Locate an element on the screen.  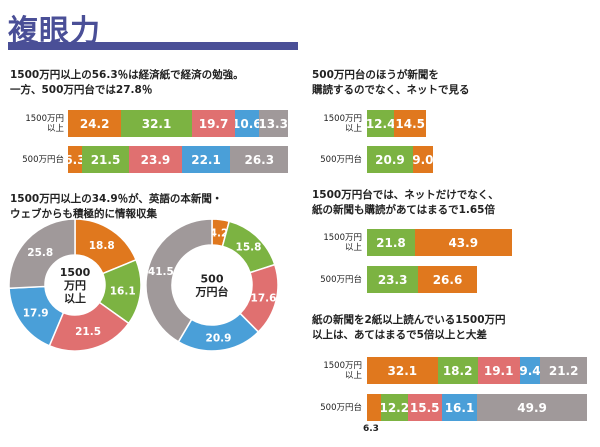
stacked-bar: 21.8 43.9 is located at coordinates (439, 242).